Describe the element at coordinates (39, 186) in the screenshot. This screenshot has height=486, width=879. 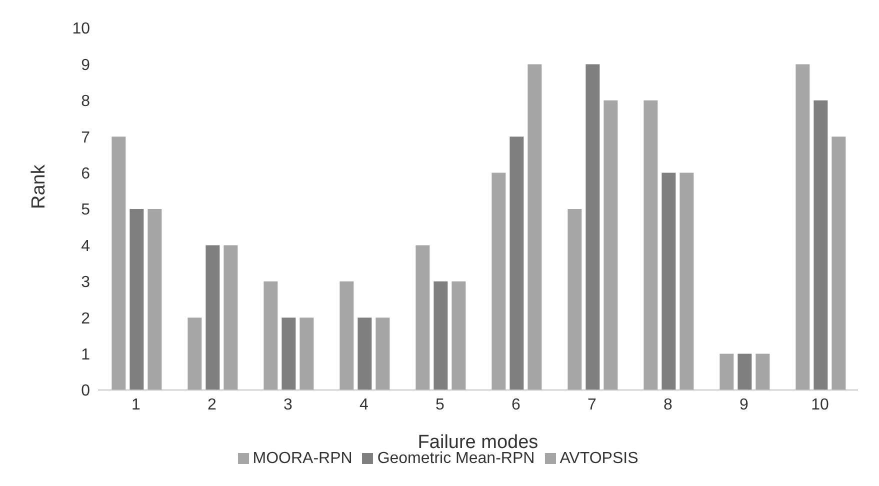
I see `y-axis-title: Rank` at that location.